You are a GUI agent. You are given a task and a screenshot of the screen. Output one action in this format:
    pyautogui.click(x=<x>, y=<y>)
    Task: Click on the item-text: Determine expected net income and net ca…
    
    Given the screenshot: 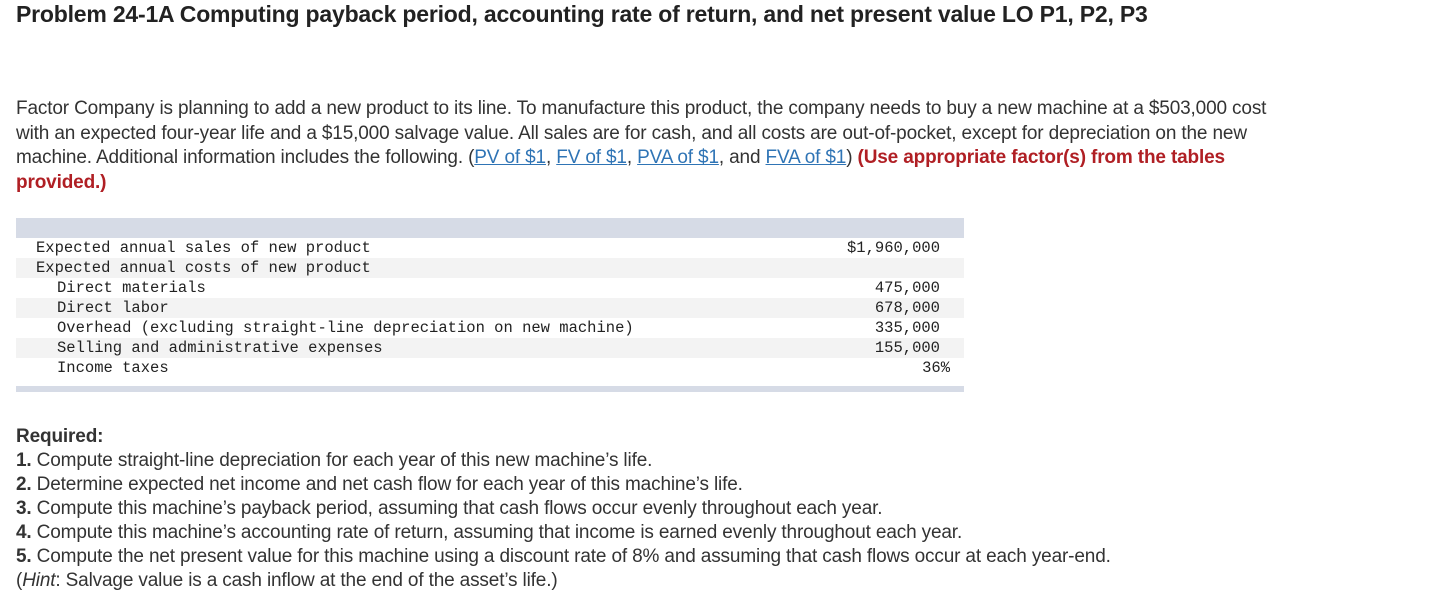 What is the action you would take?
    pyautogui.click(x=387, y=484)
    